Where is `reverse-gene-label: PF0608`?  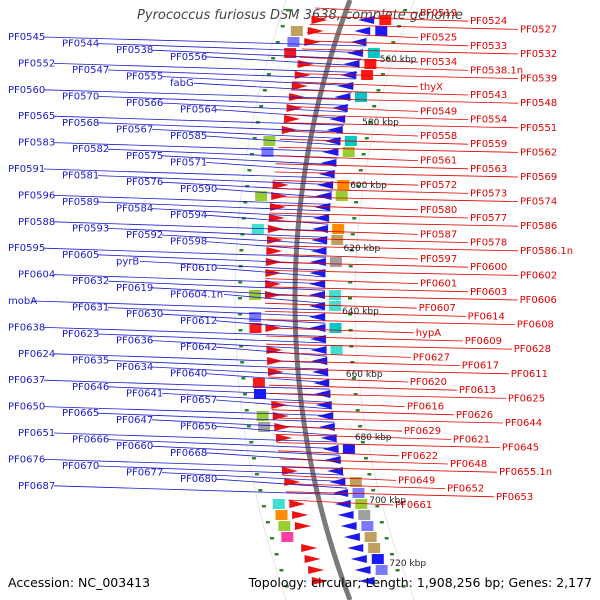
reverse-gene-label: PF0608 is located at coordinates (535, 325).